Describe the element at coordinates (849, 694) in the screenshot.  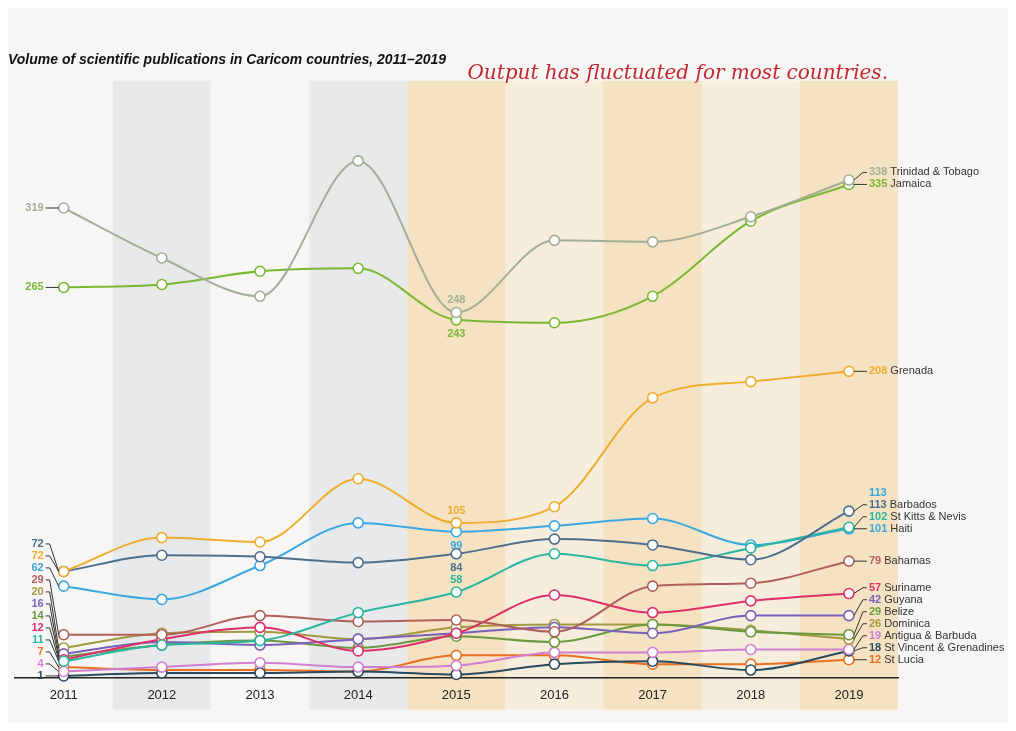
I see `x-tick-label: 2019` at that location.